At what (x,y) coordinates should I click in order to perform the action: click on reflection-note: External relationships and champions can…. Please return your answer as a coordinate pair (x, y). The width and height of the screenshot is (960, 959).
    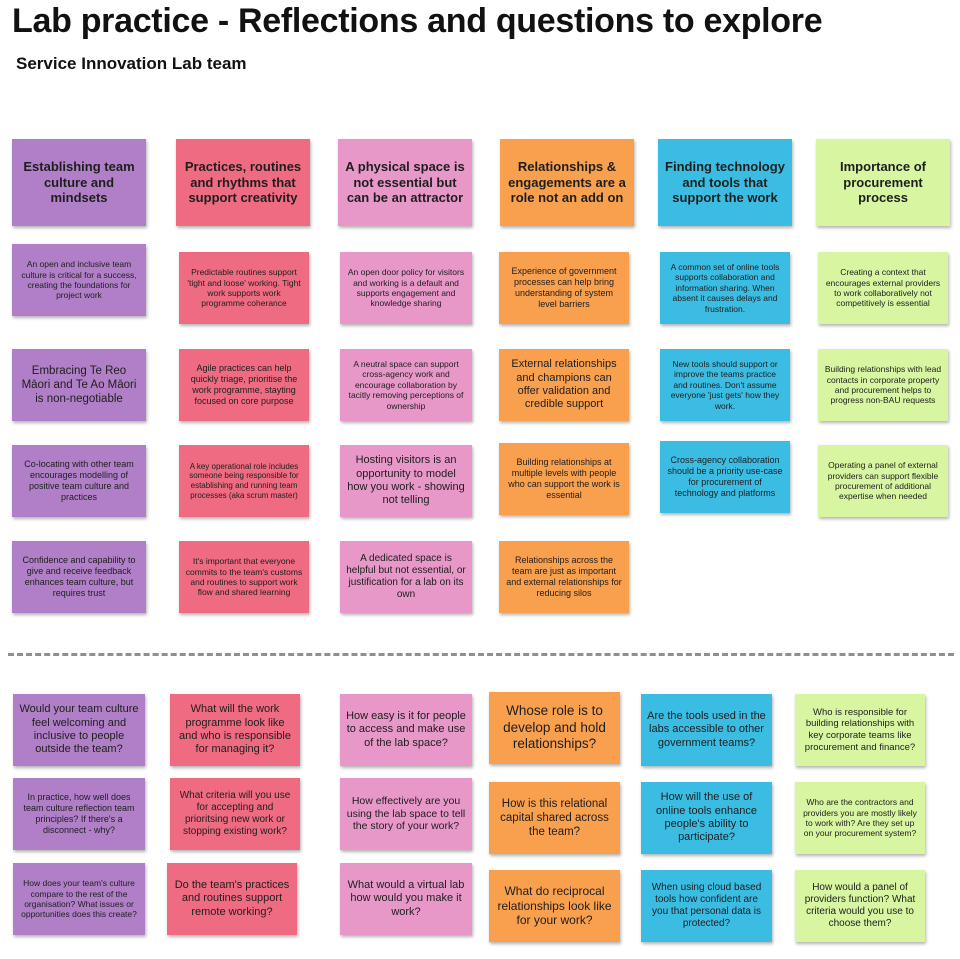
    Looking at the image, I should click on (564, 385).